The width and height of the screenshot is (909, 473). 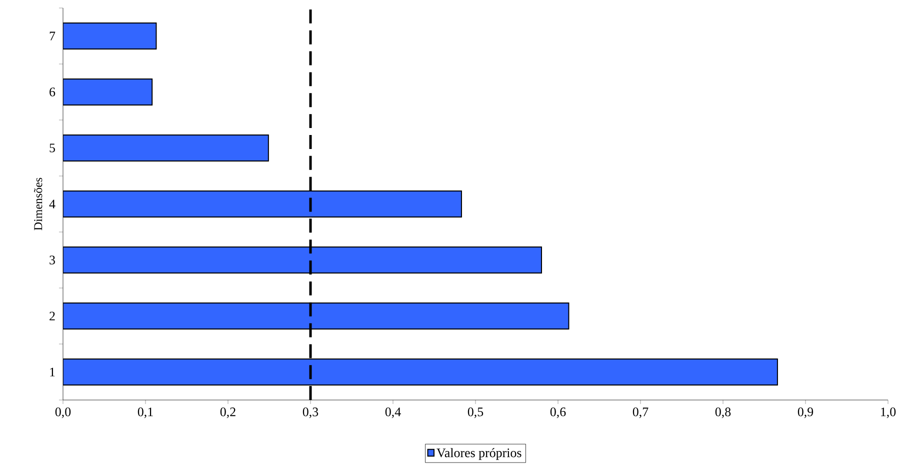 What do you see at coordinates (310, 413) in the screenshot?
I see `x-tick-label: 0,3` at bounding box center [310, 413].